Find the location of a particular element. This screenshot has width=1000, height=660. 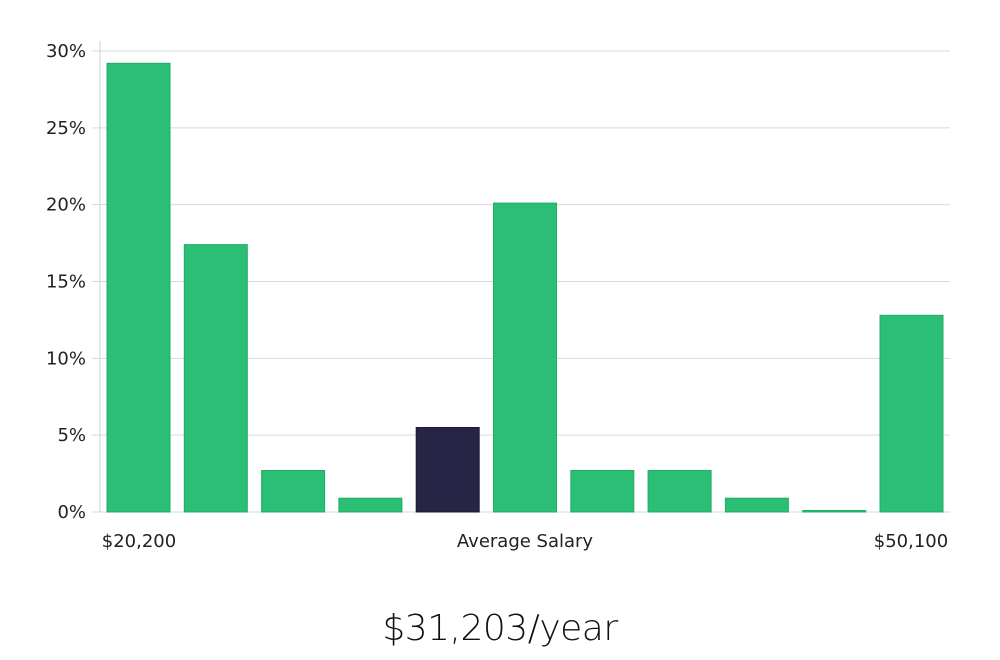

y-tick-label: 30% is located at coordinates (66, 51).